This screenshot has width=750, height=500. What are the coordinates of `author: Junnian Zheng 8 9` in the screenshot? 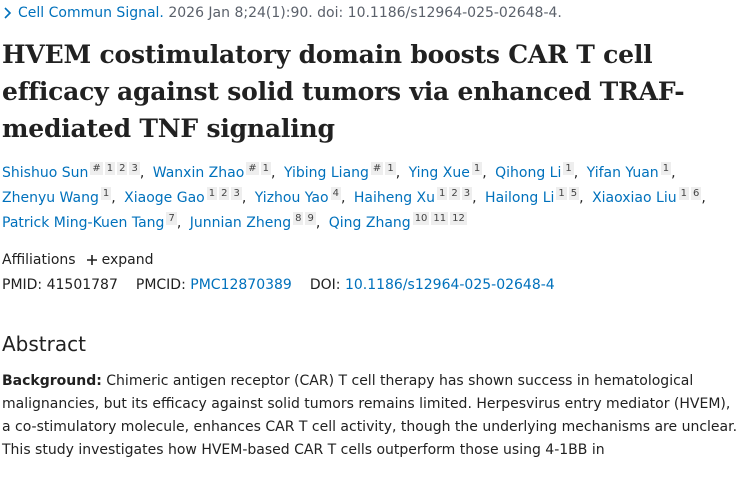 It's located at (256, 221).